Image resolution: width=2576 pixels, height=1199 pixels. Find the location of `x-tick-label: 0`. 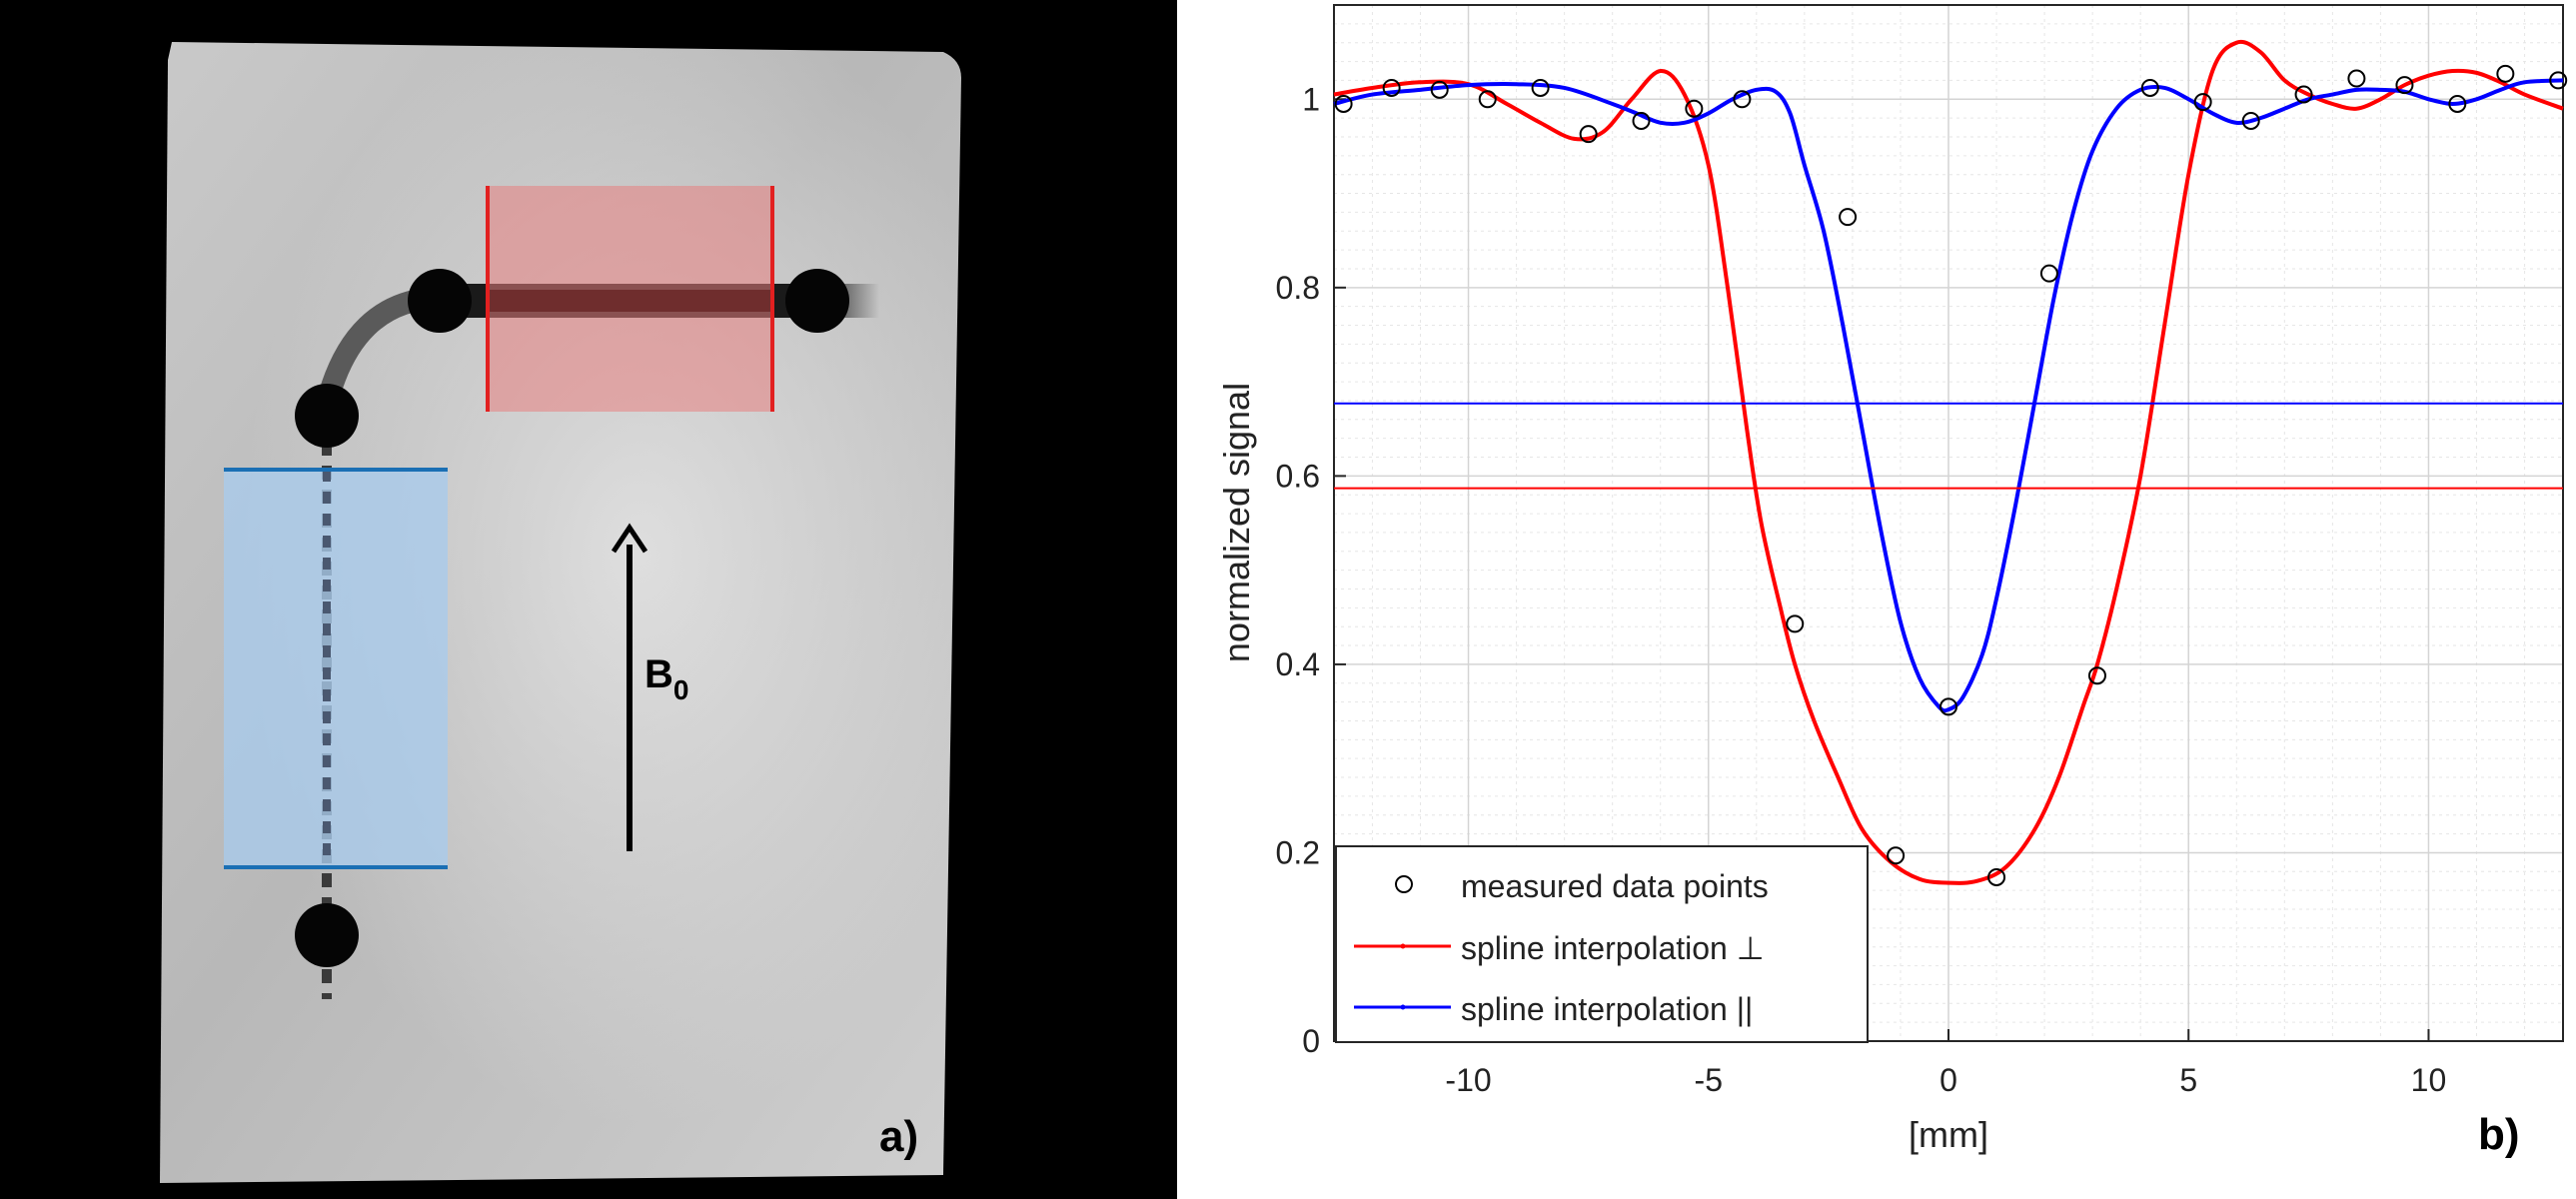

x-tick-label: 0 is located at coordinates (1948, 1080).